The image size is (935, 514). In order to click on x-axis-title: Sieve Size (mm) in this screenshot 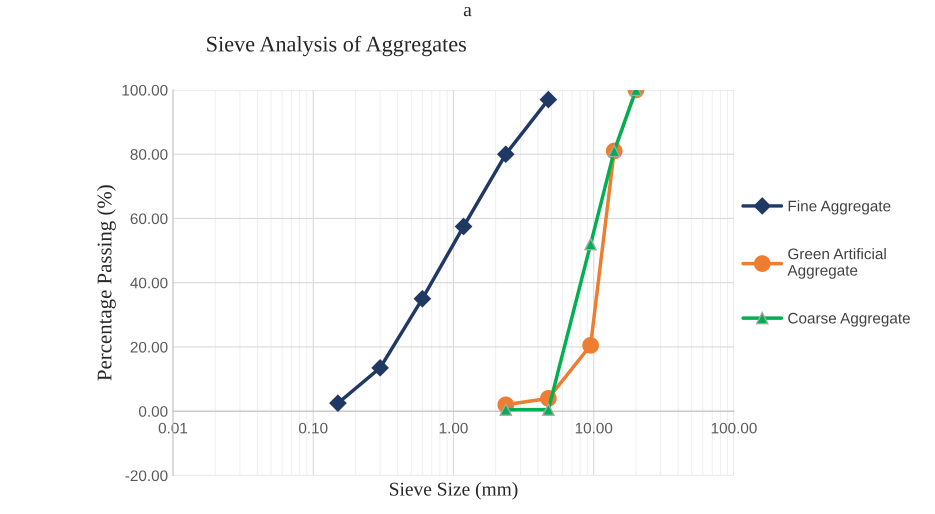, I will do `click(454, 491)`.